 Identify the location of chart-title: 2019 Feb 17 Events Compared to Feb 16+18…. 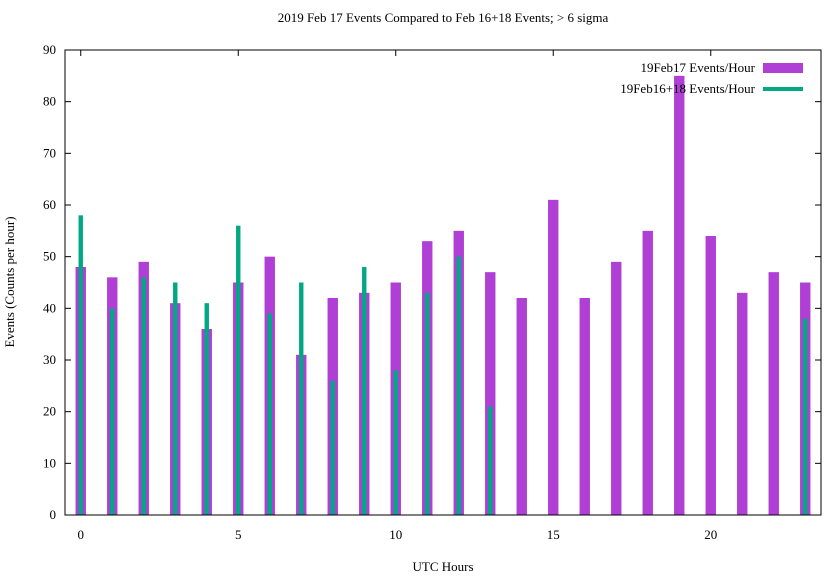
(443, 17).